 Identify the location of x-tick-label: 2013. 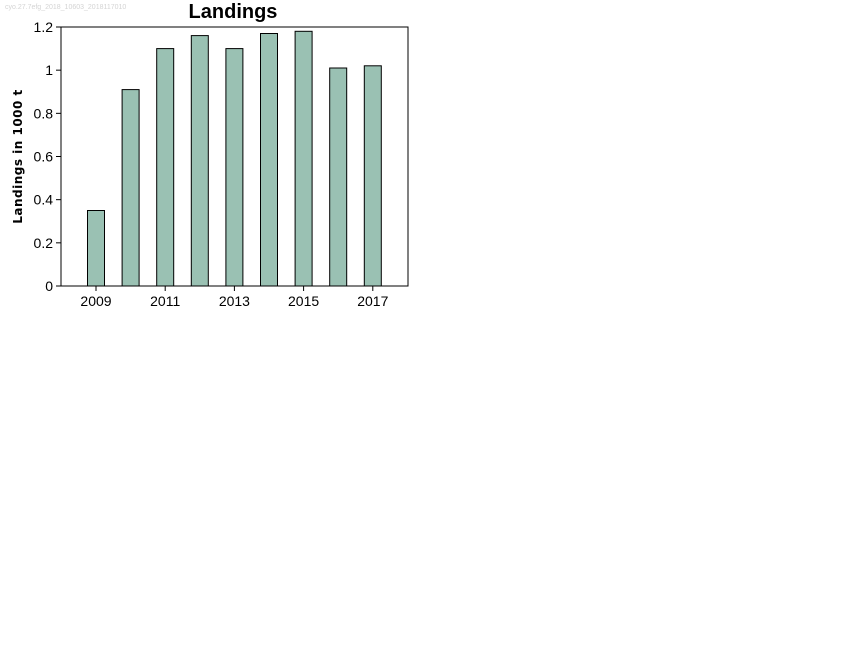
(234, 301).